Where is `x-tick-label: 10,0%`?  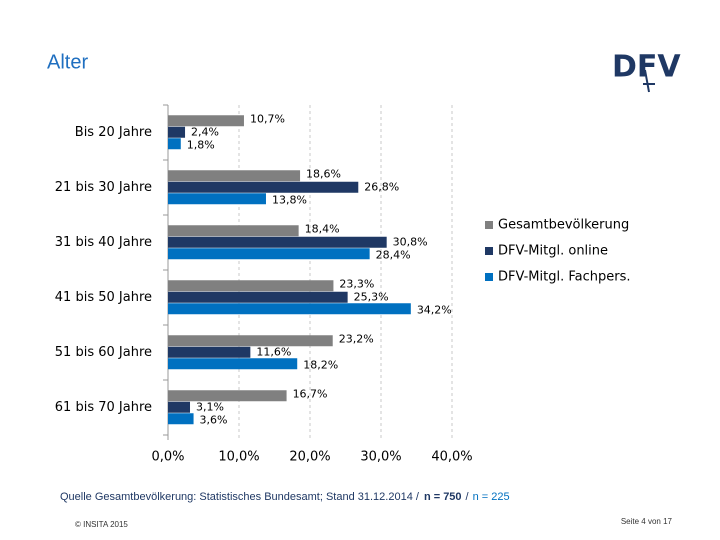 x-tick-label: 10,0% is located at coordinates (238, 457).